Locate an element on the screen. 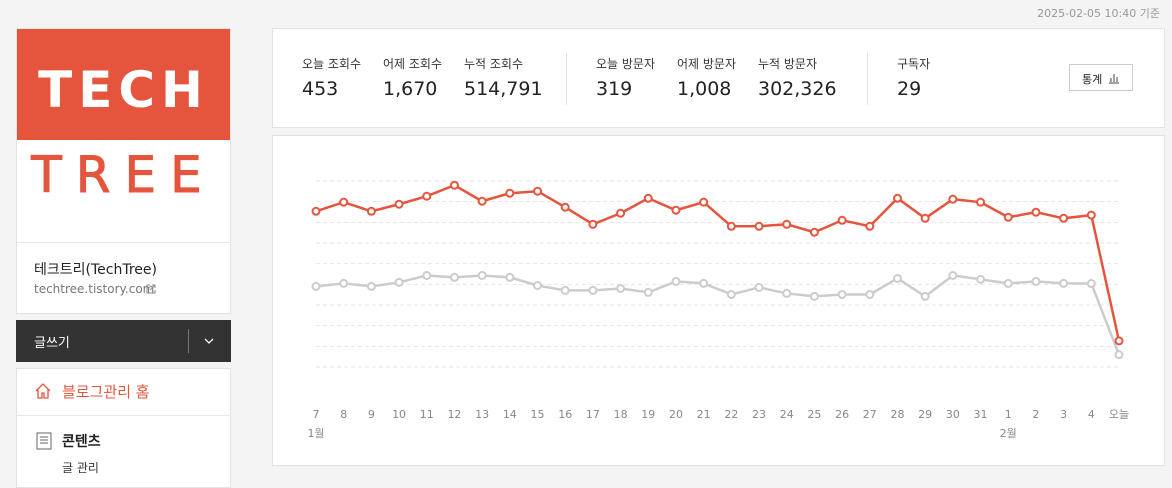 The height and width of the screenshot is (488, 1172). x-tick-label: 18 is located at coordinates (621, 414).